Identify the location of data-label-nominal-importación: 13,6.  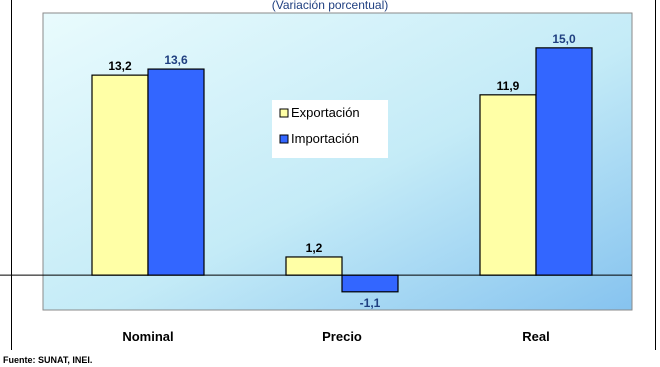
(176, 60).